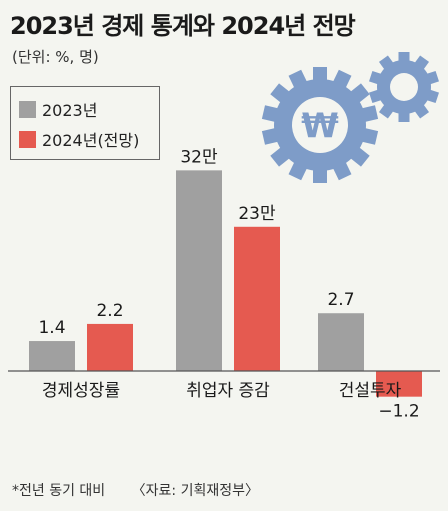 The height and width of the screenshot is (511, 448). What do you see at coordinates (27, 139) in the screenshot?
I see `legend-swatch-2024` at bounding box center [27, 139].